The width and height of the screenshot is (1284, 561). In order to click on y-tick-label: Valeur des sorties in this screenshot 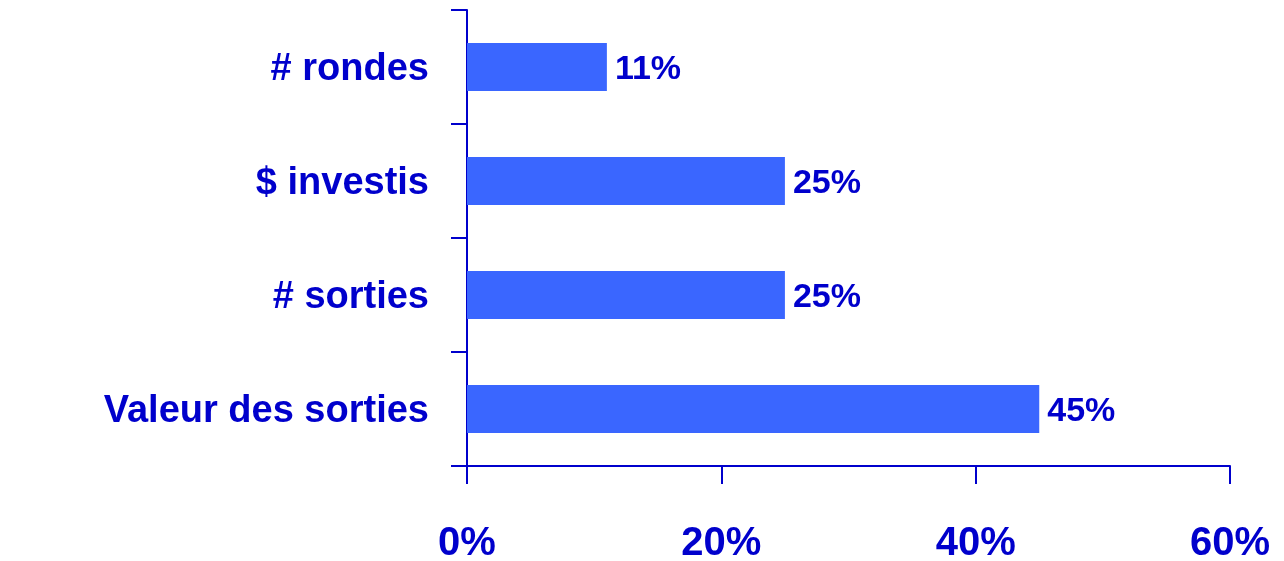, I will do `click(266, 409)`.